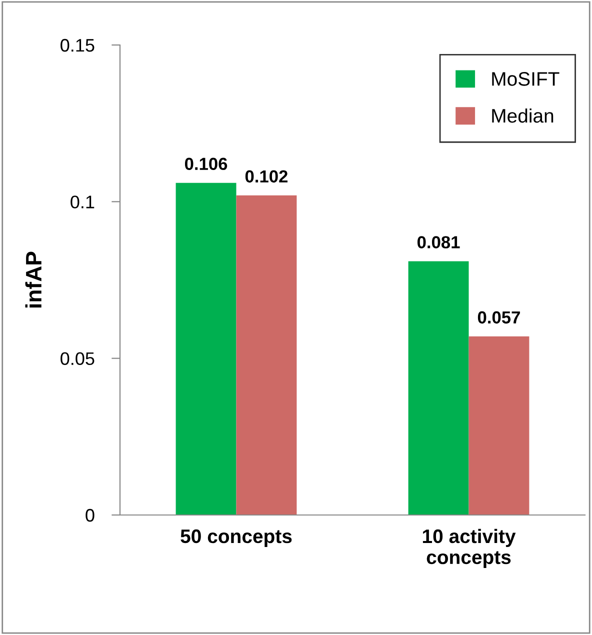 This screenshot has width=592, height=635. What do you see at coordinates (90, 515) in the screenshot?
I see `y-tick-label: 0` at bounding box center [90, 515].